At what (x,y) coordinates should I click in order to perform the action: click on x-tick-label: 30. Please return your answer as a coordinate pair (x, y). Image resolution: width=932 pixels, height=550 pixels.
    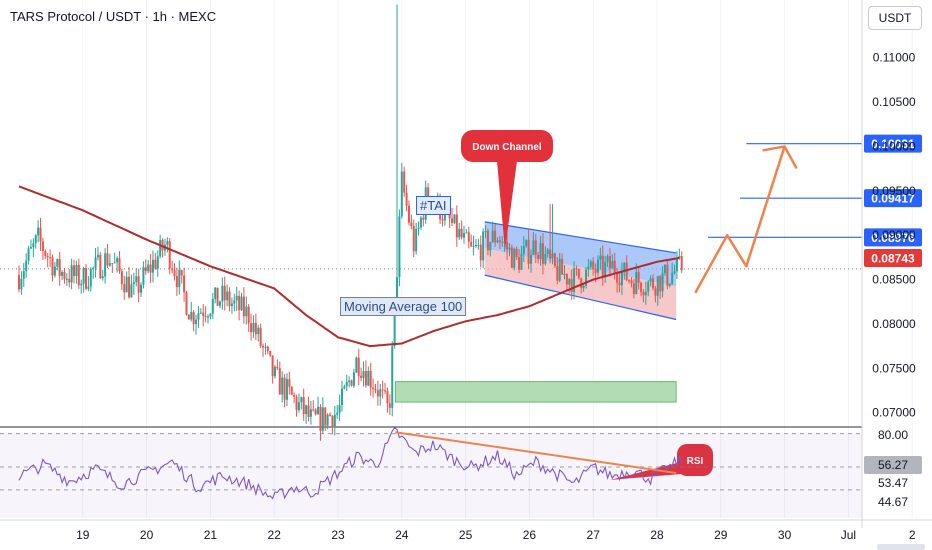
    Looking at the image, I should click on (785, 535).